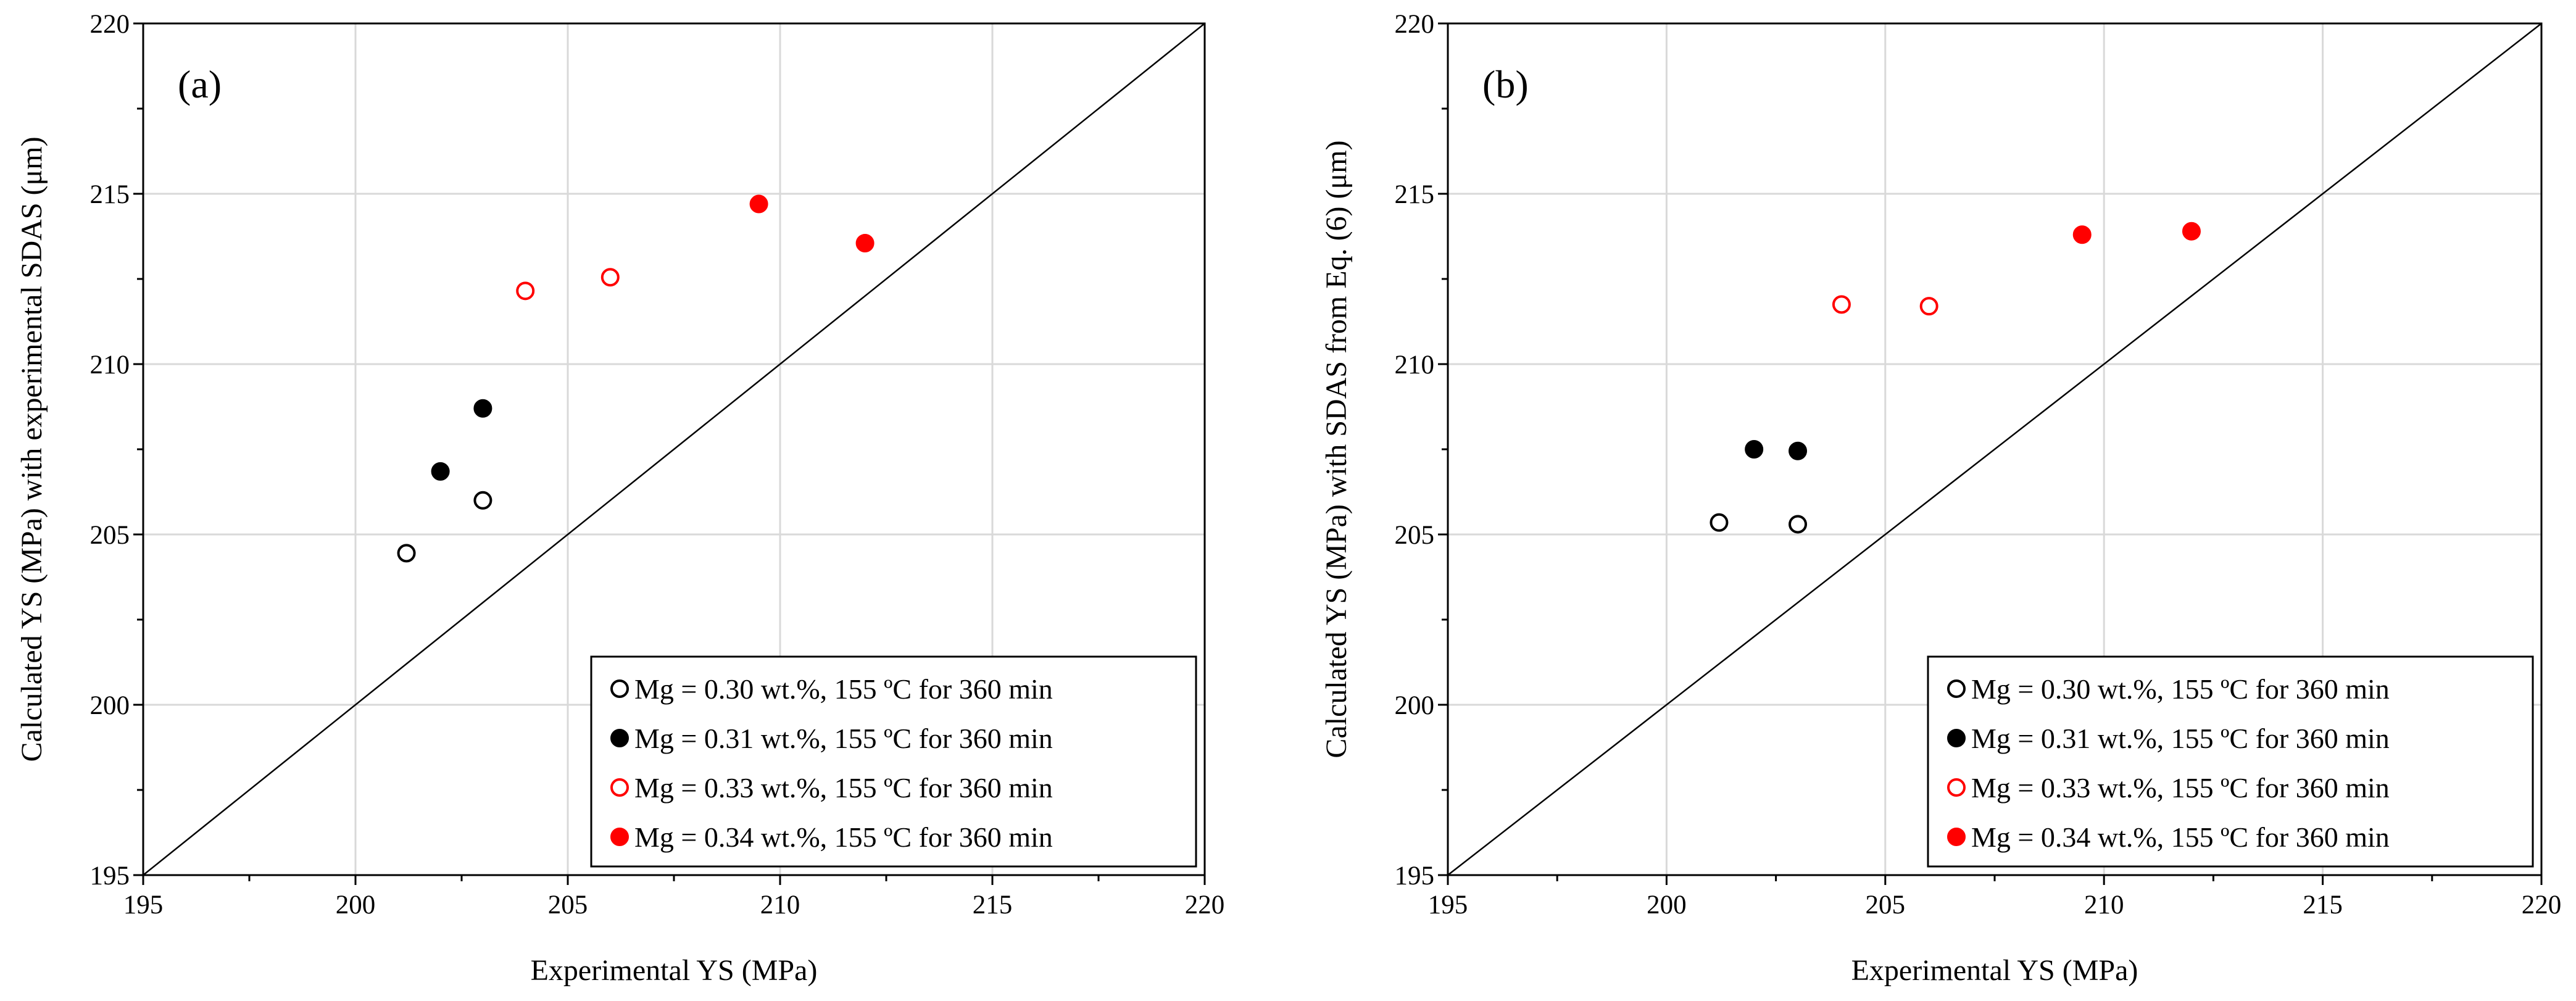 This screenshot has height=1001, width=2576. Describe the element at coordinates (1505, 84) in the screenshot. I see `panel-label: (b)` at that location.